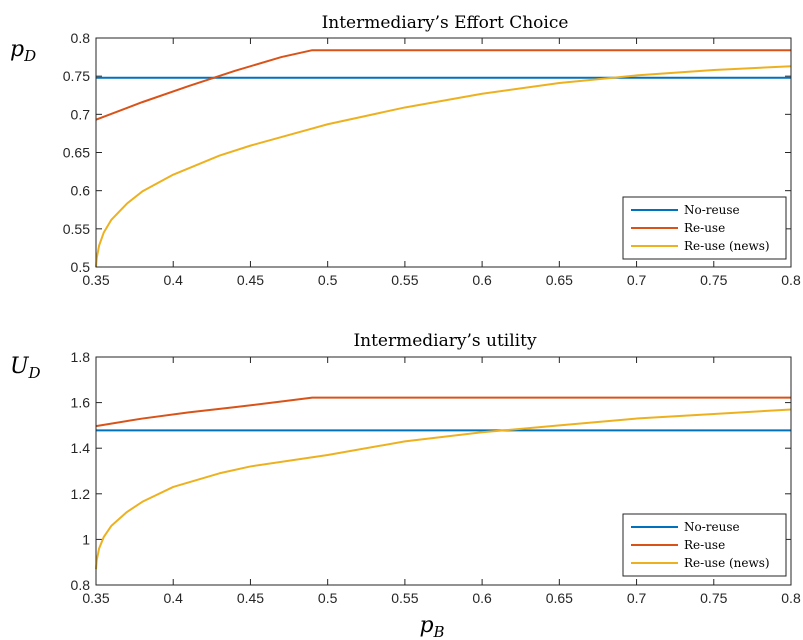  What do you see at coordinates (86, 539) in the screenshot?
I see `y-tick-label: 1` at bounding box center [86, 539].